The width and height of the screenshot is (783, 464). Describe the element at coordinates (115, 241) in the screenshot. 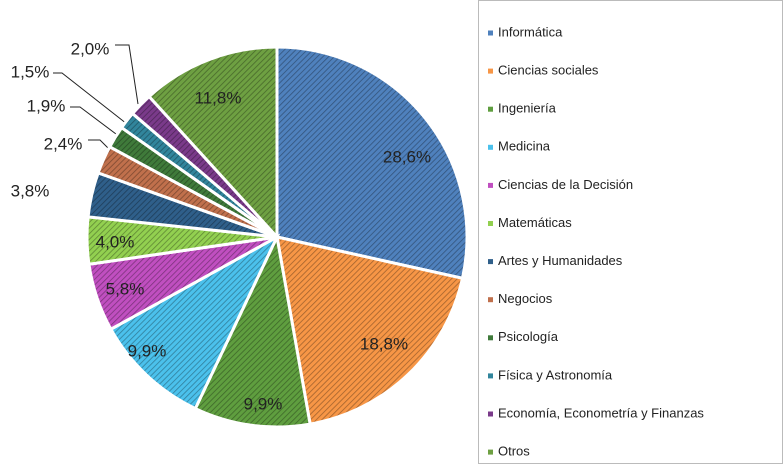

I see `data-label: 4,0%` at that location.